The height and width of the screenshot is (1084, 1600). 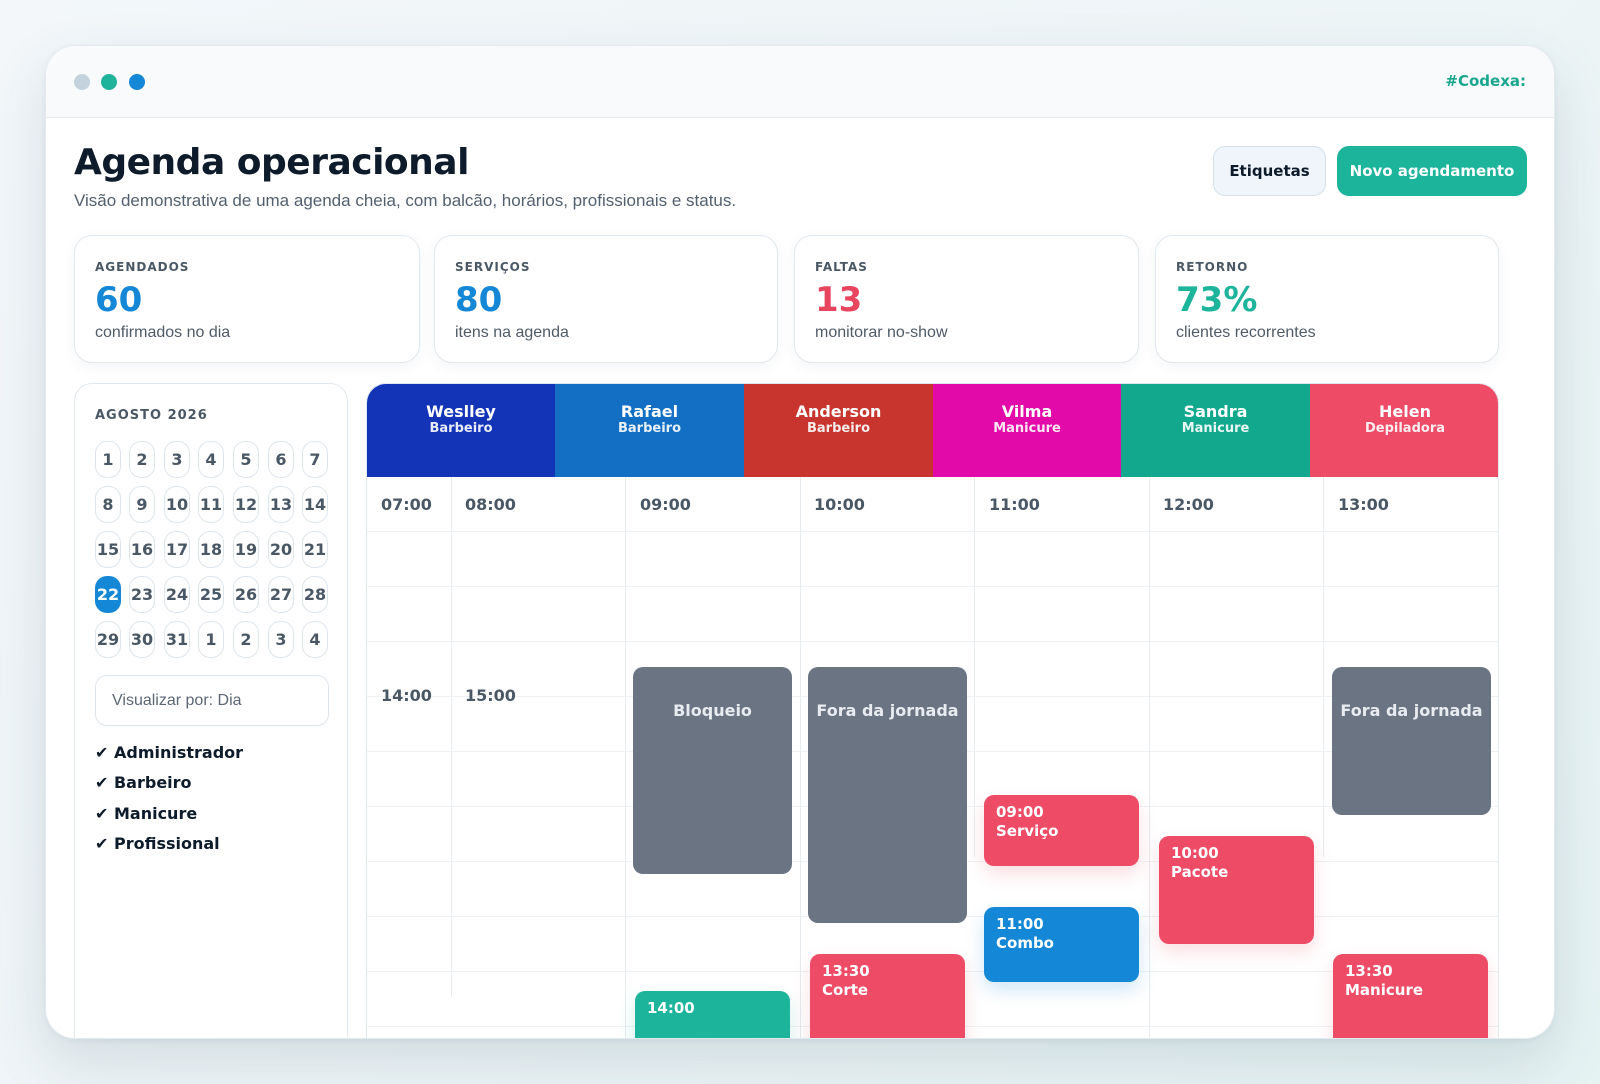 I want to click on stat-desc: clientes recorrentes, so click(x=1246, y=332).